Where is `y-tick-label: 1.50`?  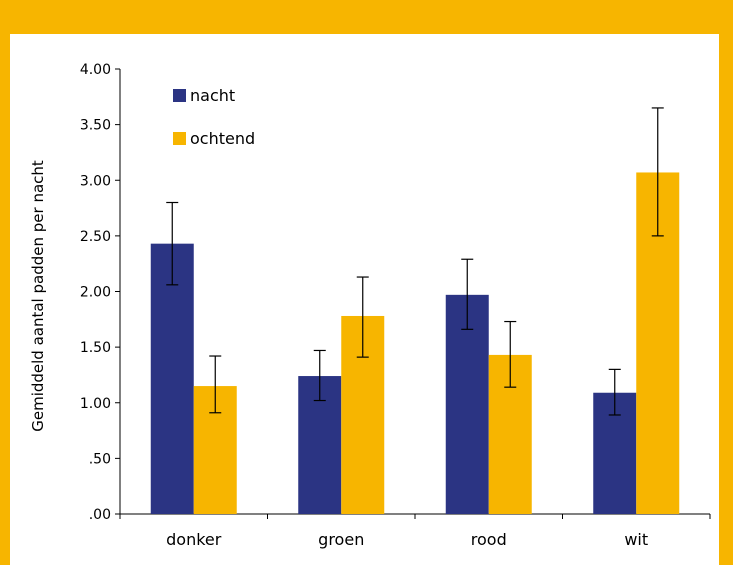
y-tick-label: 1.50 is located at coordinates (95, 348).